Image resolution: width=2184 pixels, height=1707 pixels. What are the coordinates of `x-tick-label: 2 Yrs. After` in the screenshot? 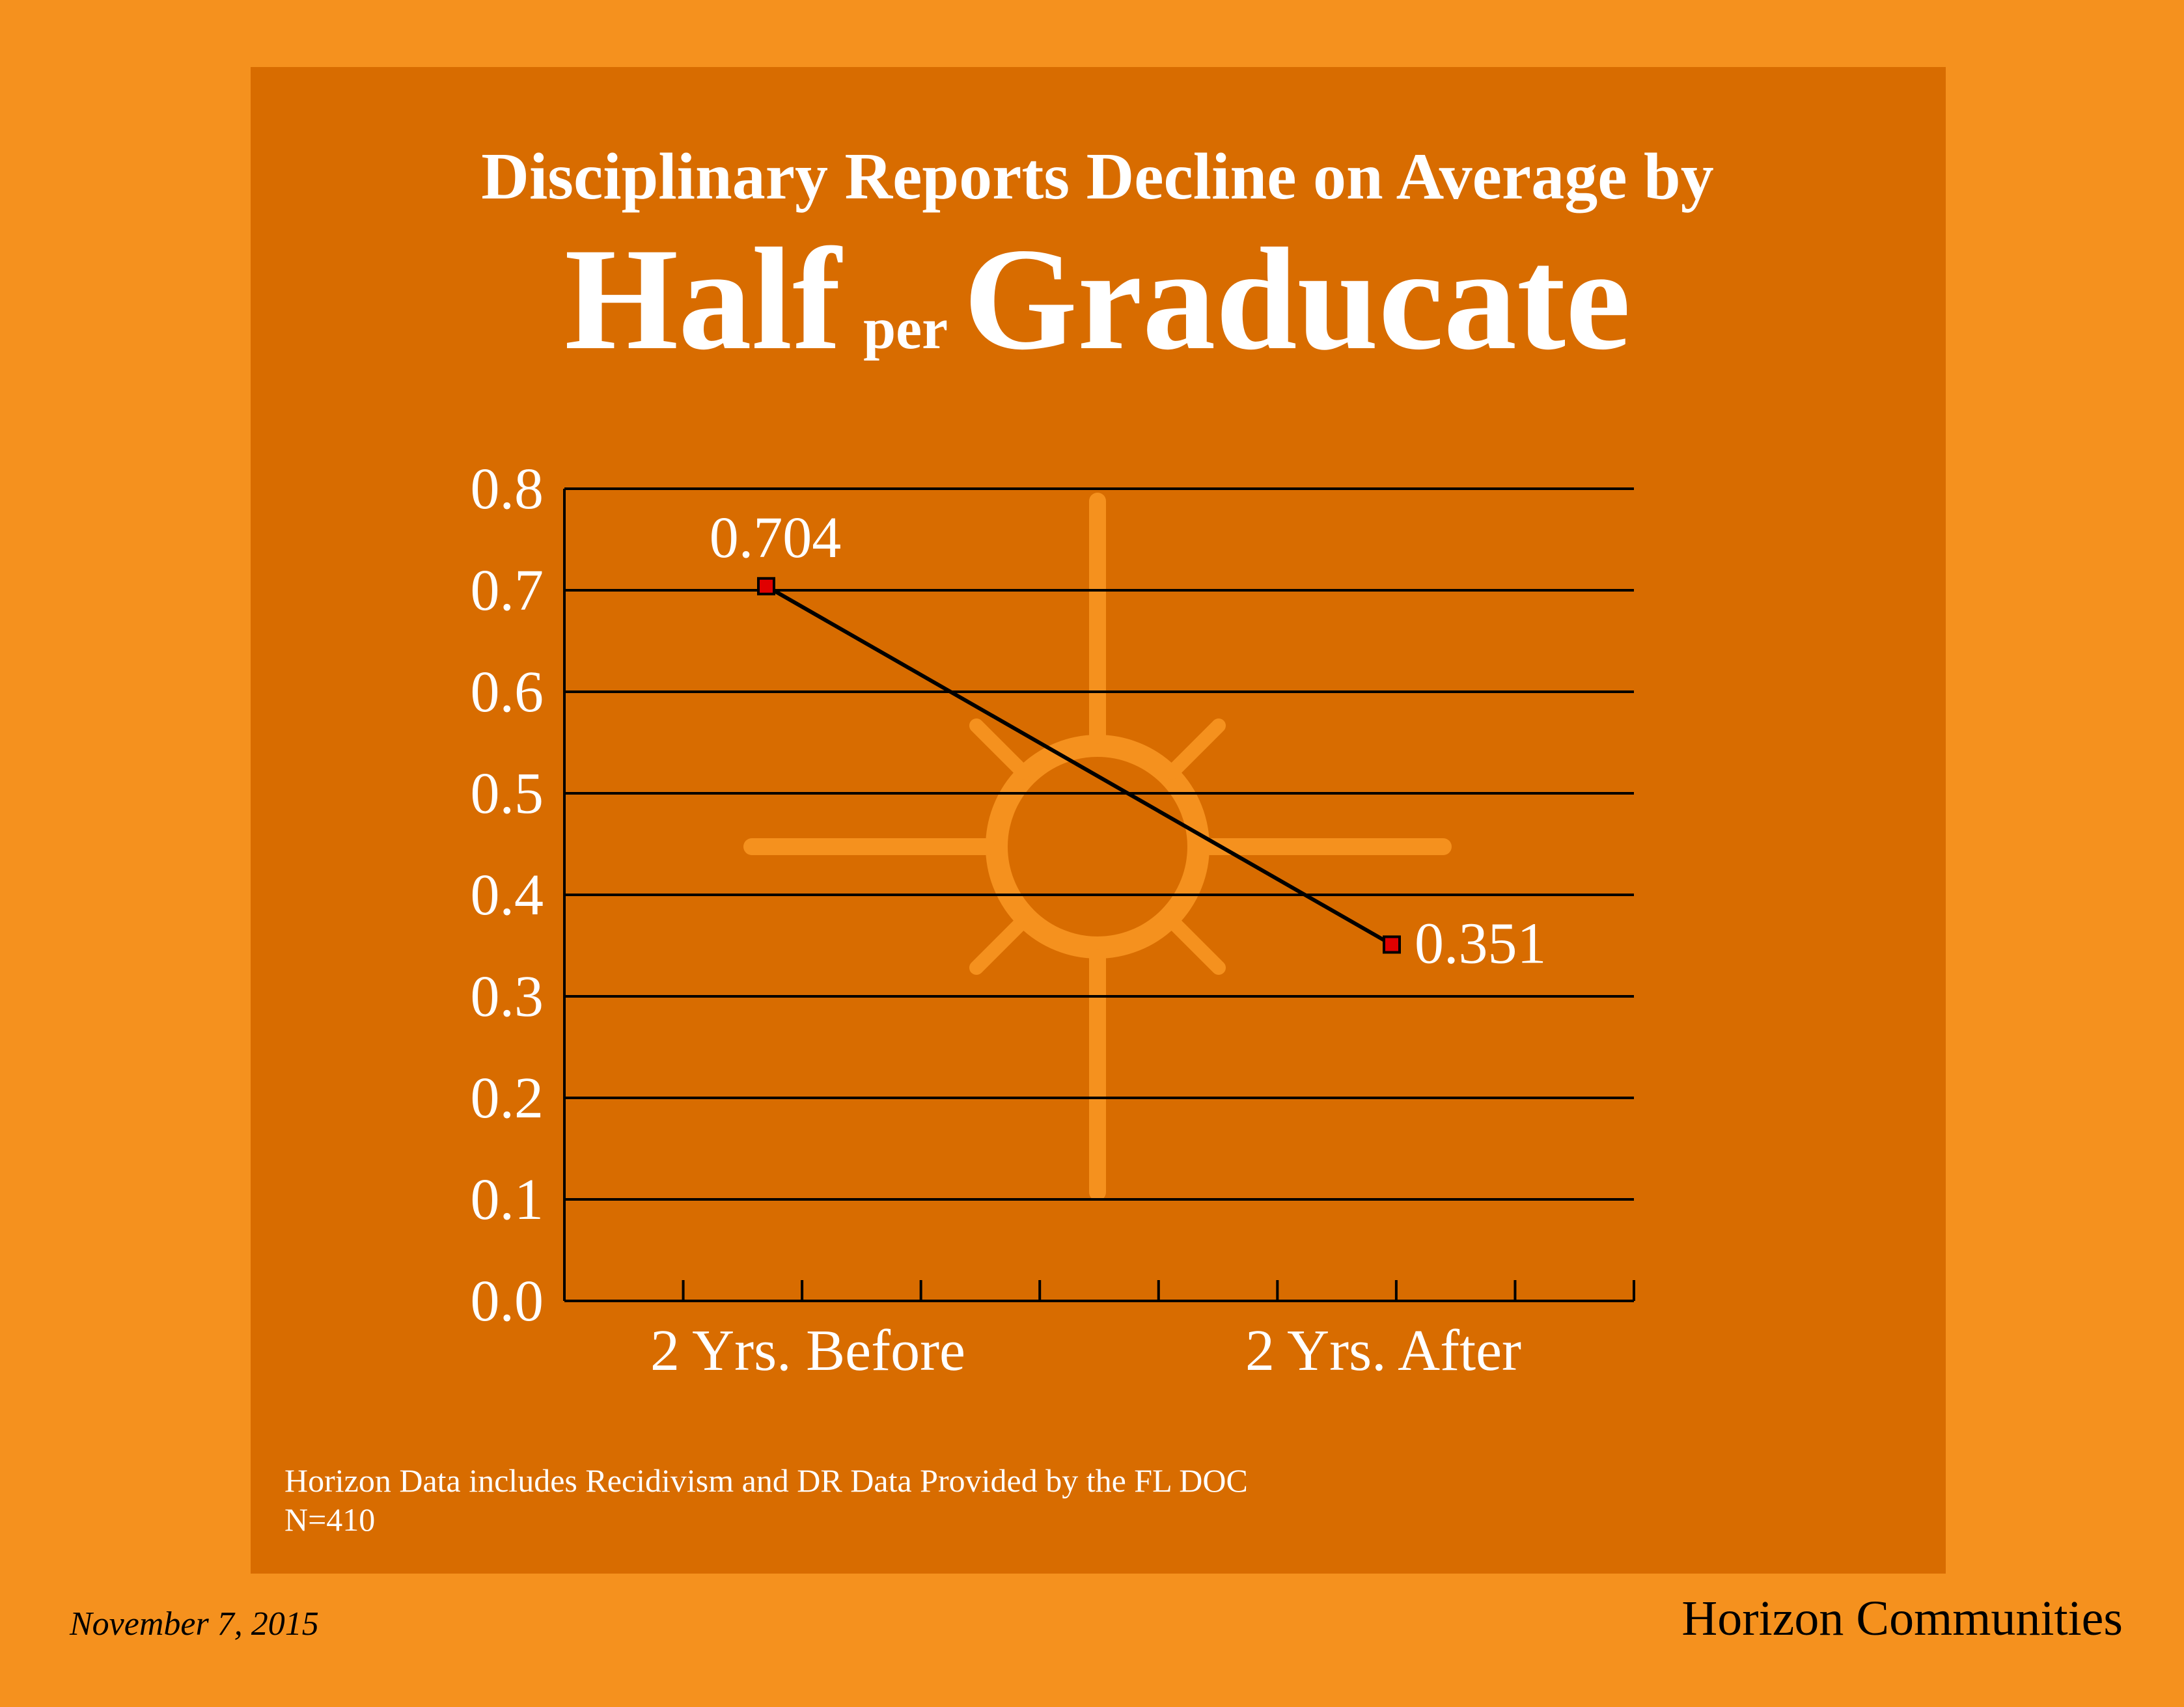 It's located at (1383, 1350).